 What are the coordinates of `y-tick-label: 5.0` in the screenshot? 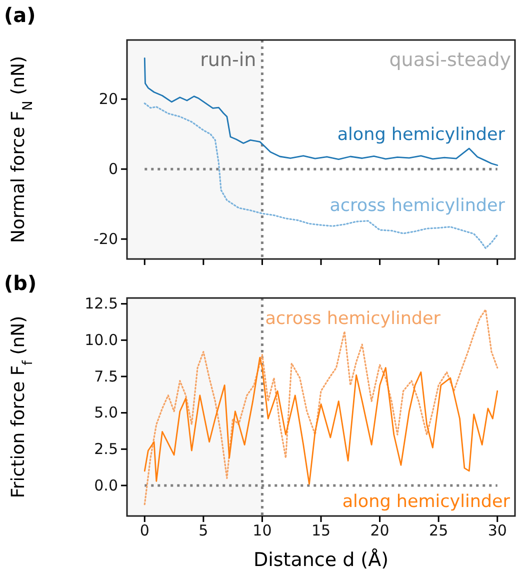 It's located at (106, 413).